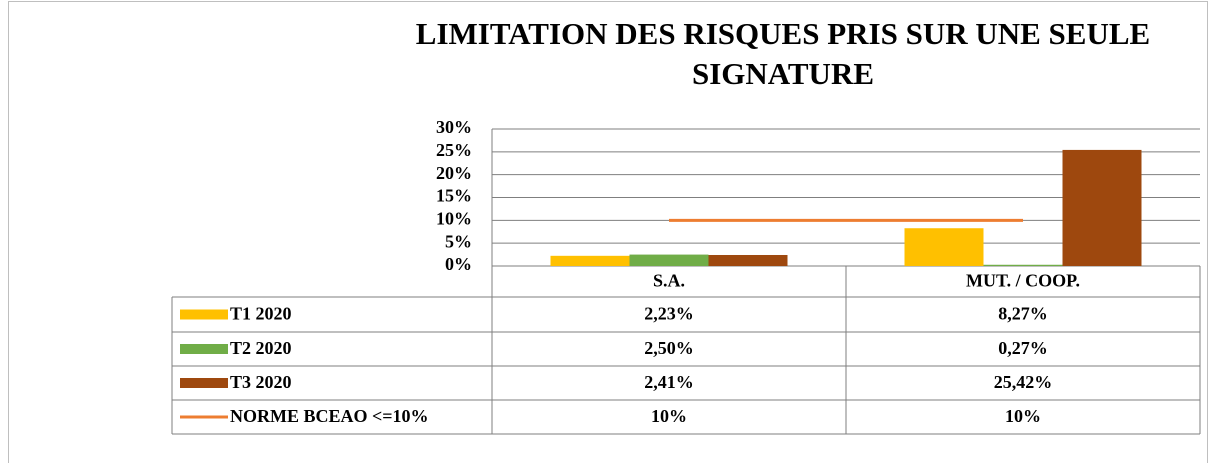  What do you see at coordinates (669, 348) in the screenshot?
I see `data-label: 2,50%` at bounding box center [669, 348].